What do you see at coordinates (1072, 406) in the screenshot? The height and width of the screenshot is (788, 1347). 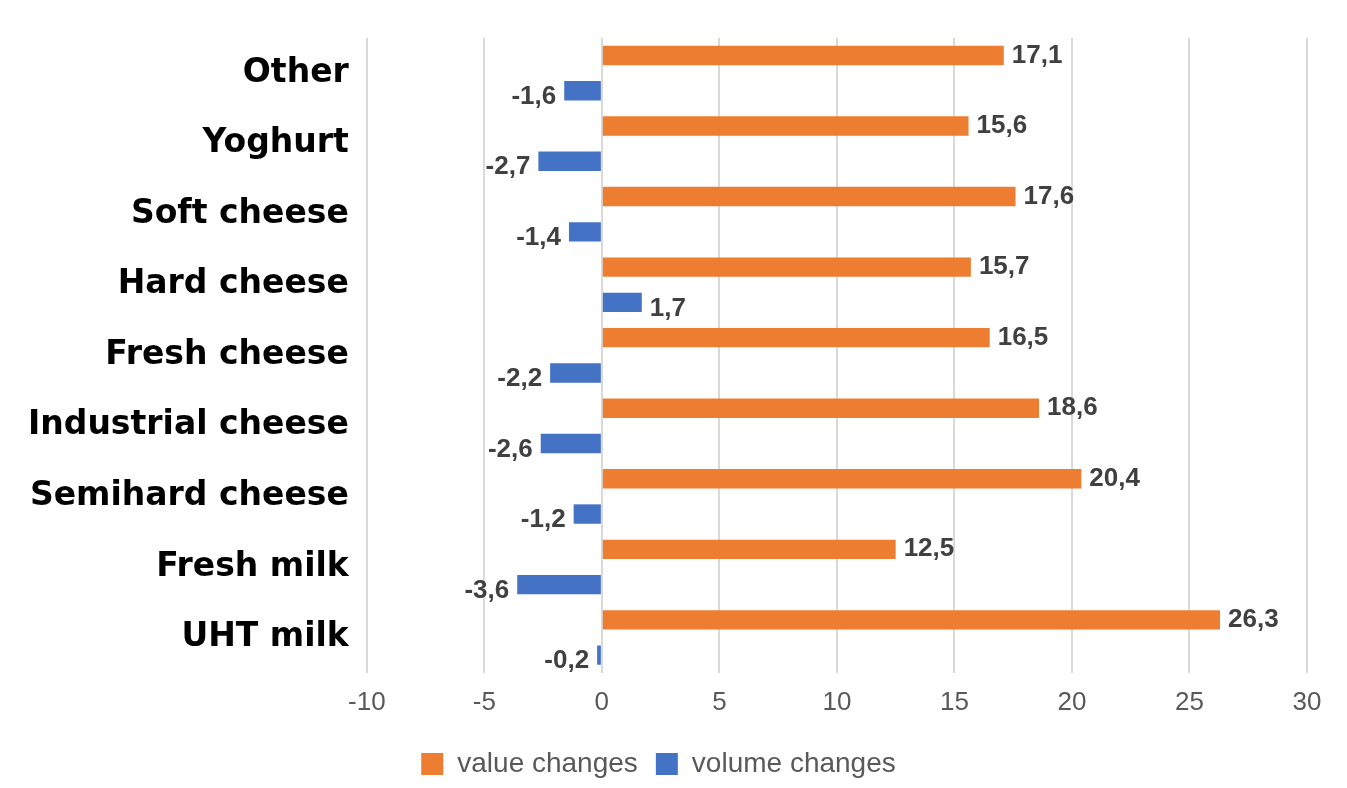 I see `data-label: 18,6` at bounding box center [1072, 406].